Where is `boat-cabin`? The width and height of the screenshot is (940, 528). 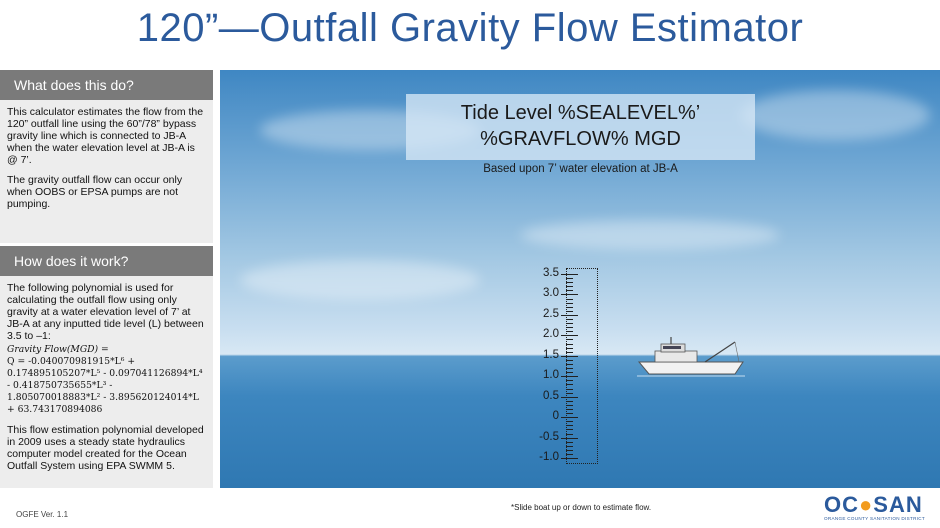 boat-cabin is located at coordinates (676, 356).